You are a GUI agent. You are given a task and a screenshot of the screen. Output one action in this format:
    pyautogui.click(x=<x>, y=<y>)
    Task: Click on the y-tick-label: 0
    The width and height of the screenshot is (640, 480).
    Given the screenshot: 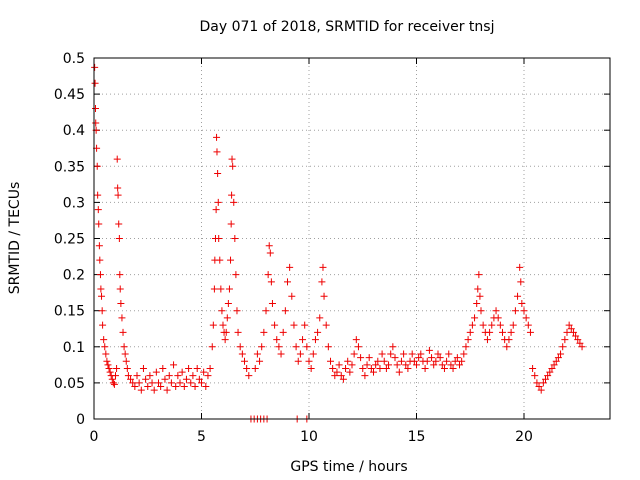 What is the action you would take?
    pyautogui.click(x=80, y=420)
    